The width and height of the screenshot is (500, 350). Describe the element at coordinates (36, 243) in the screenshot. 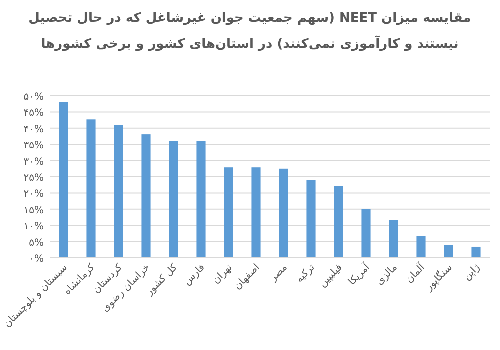

I see `y-tick-label: ۵%` at that location.